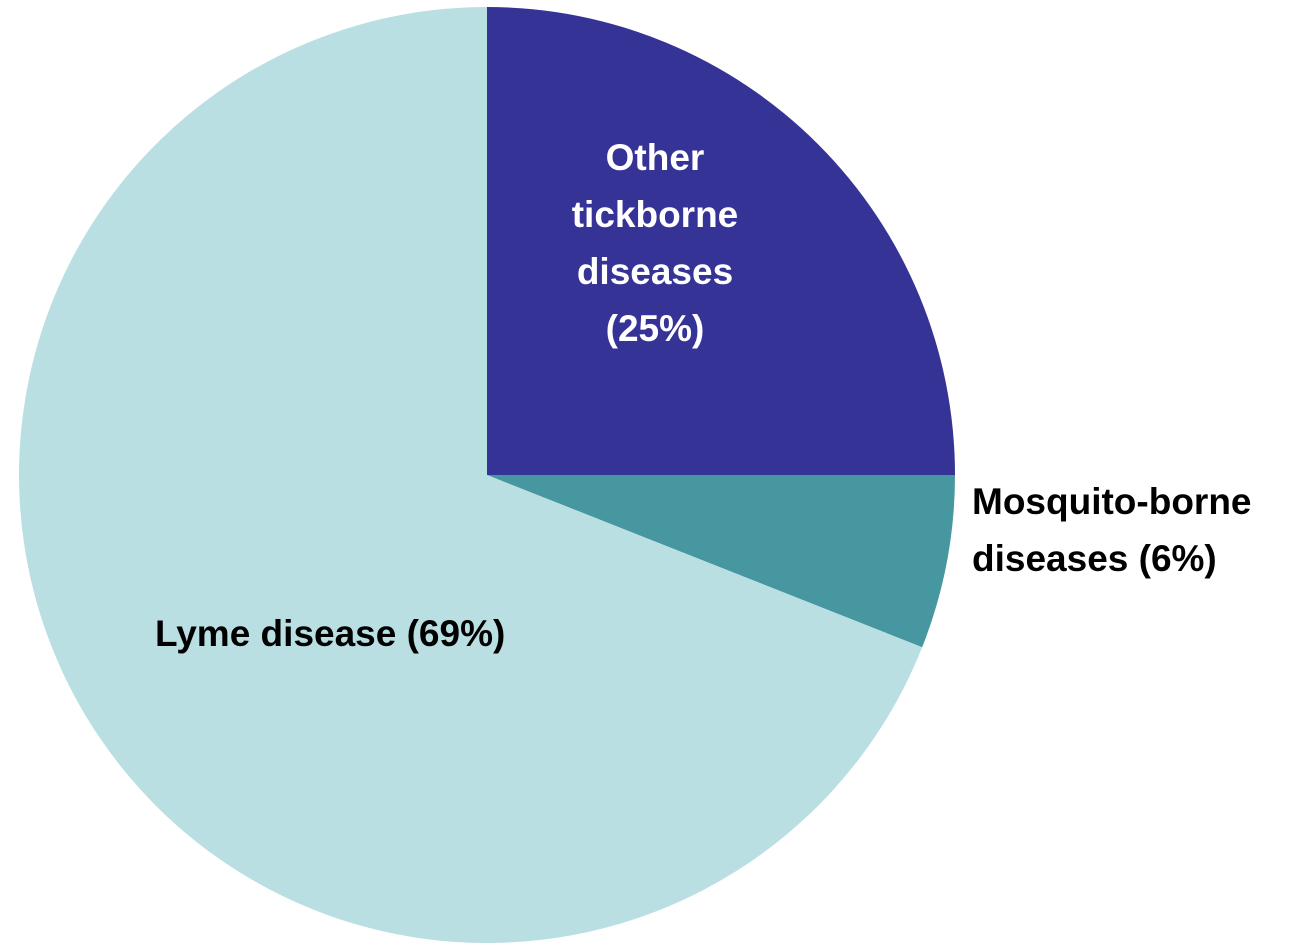 The width and height of the screenshot is (1304, 948). I want to click on pie-label-line: Mosquito-borne, so click(1112, 501).